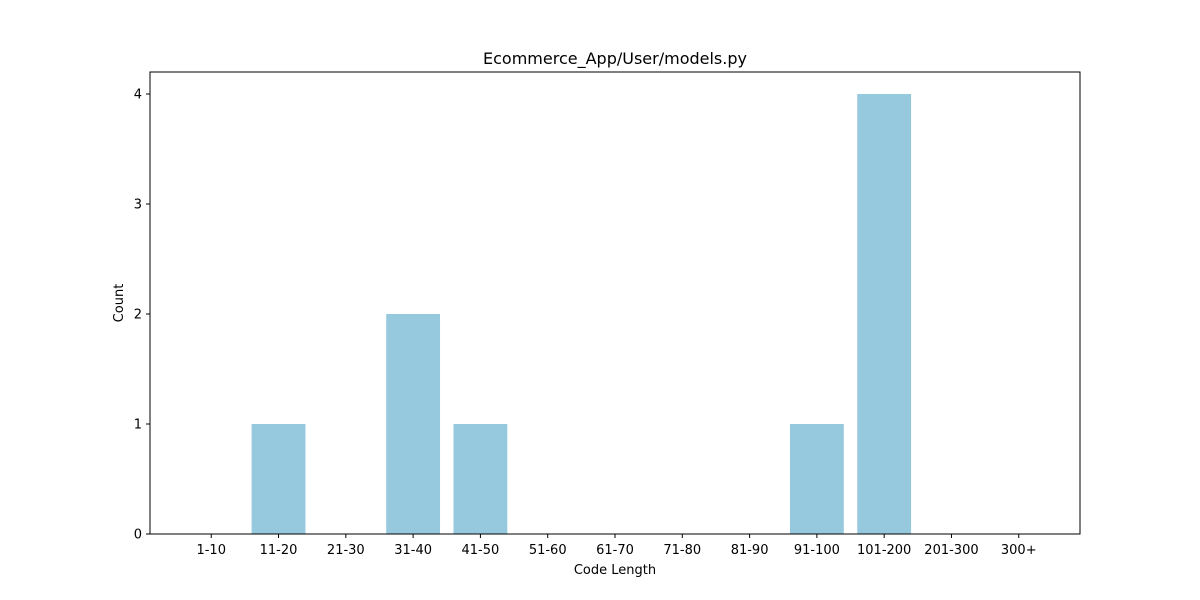  What do you see at coordinates (481, 550) in the screenshot?
I see `x-tick-label: 41-50` at bounding box center [481, 550].